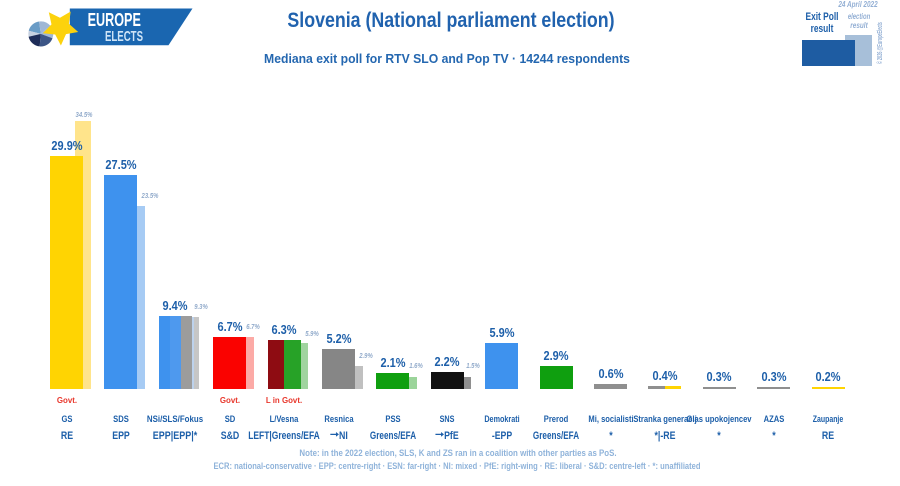 The height and width of the screenshot is (486, 900). What do you see at coordinates (124, 36) in the screenshot?
I see `svg-text: ELECTS` at bounding box center [124, 36].